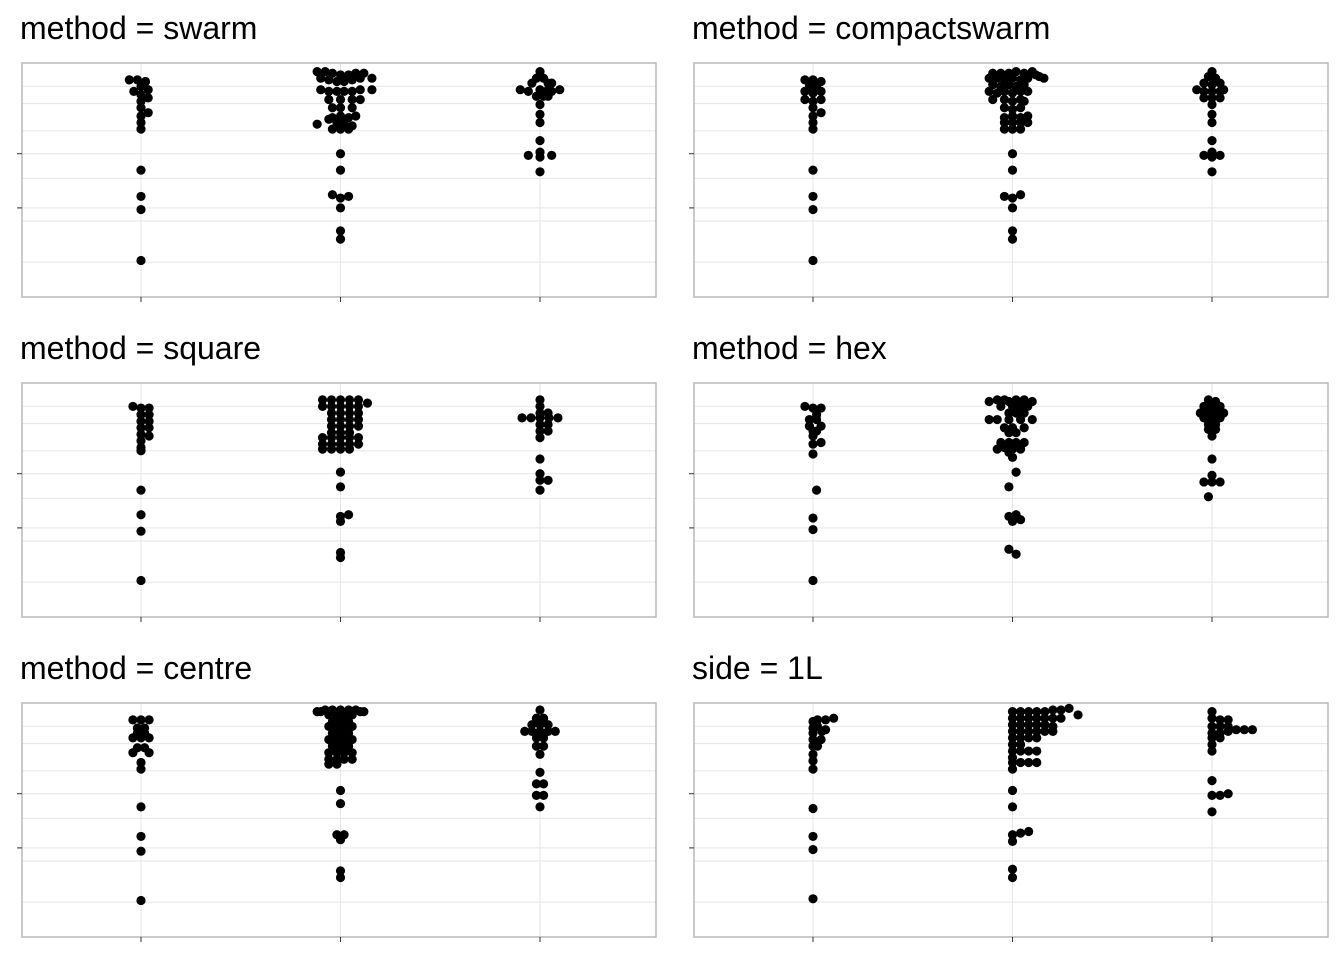  Describe the element at coordinates (1009, 822) in the screenshot. I see `plot-side-1l` at that location.